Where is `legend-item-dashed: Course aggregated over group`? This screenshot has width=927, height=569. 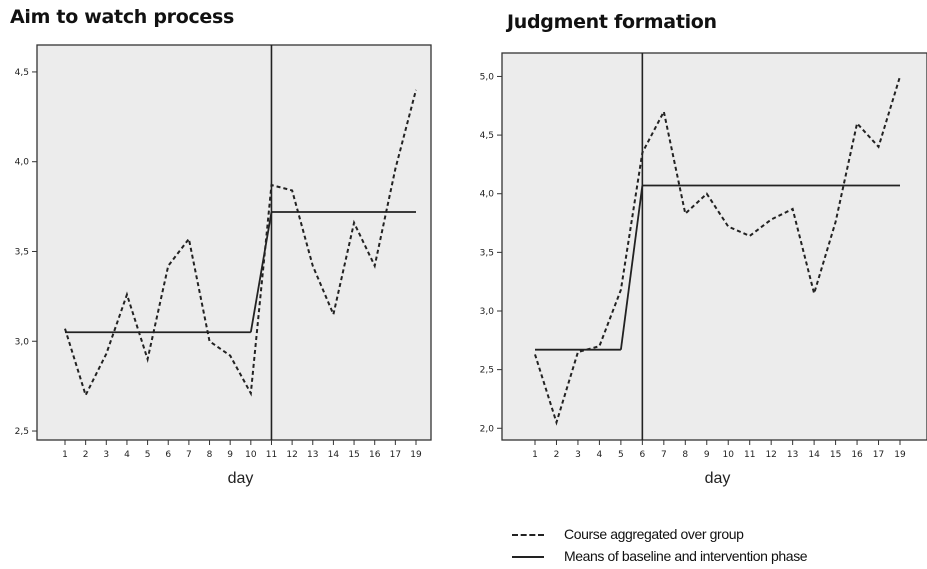 legend-item-dashed: Course aggregated over group is located at coordinates (628, 534).